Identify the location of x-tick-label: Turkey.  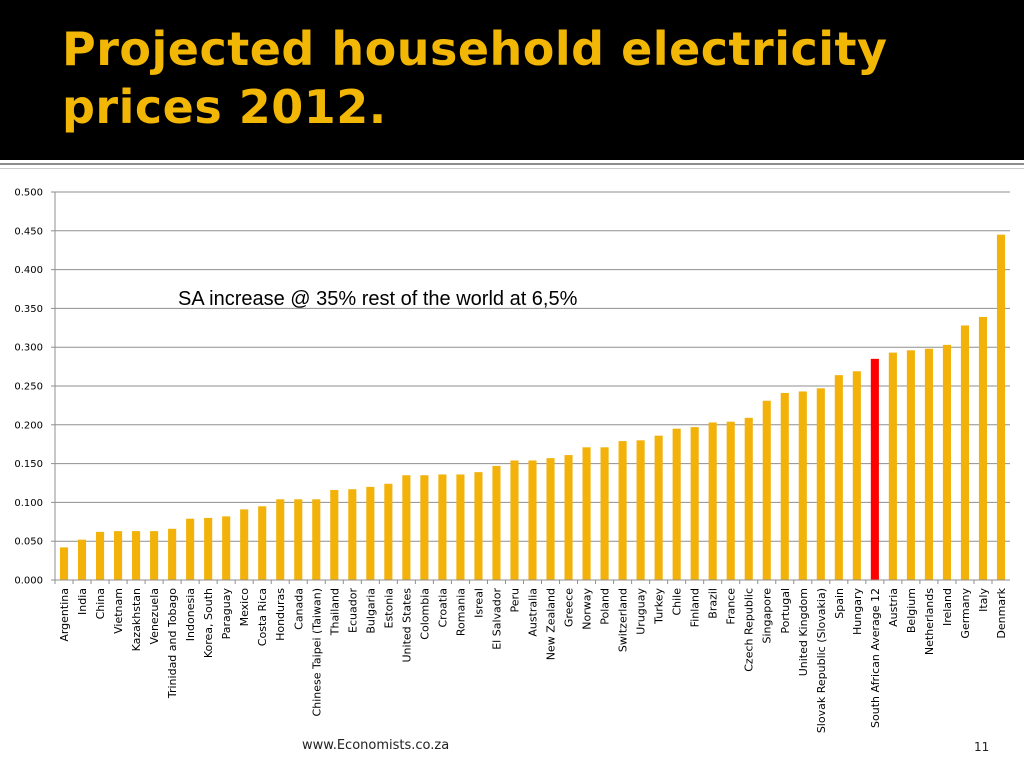
(659, 606).